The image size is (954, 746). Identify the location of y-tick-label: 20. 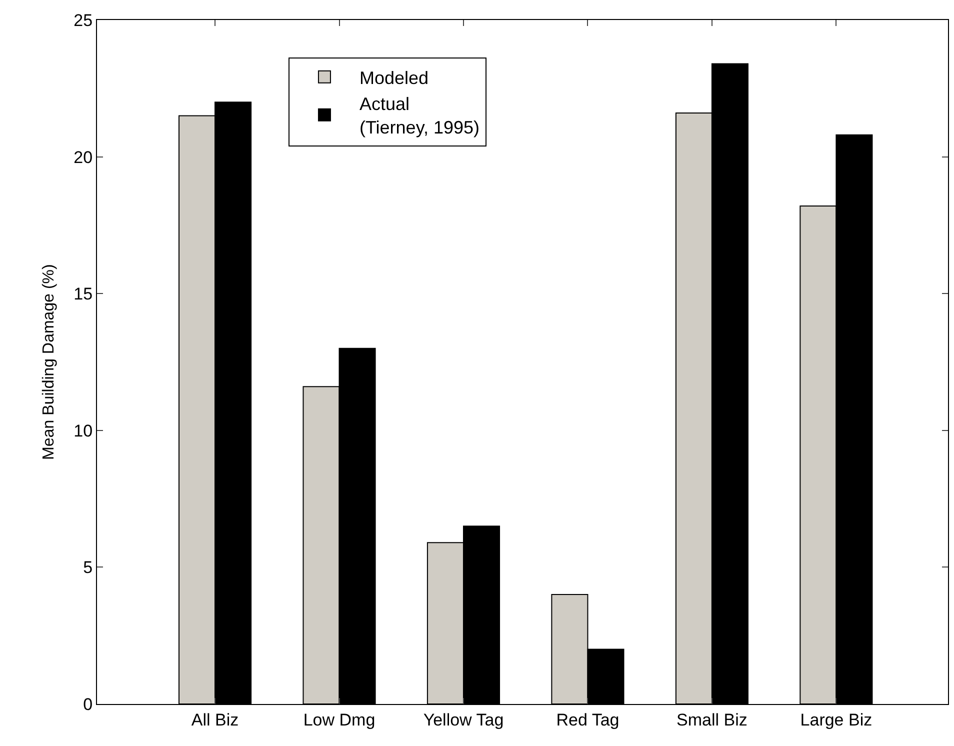
(83, 157).